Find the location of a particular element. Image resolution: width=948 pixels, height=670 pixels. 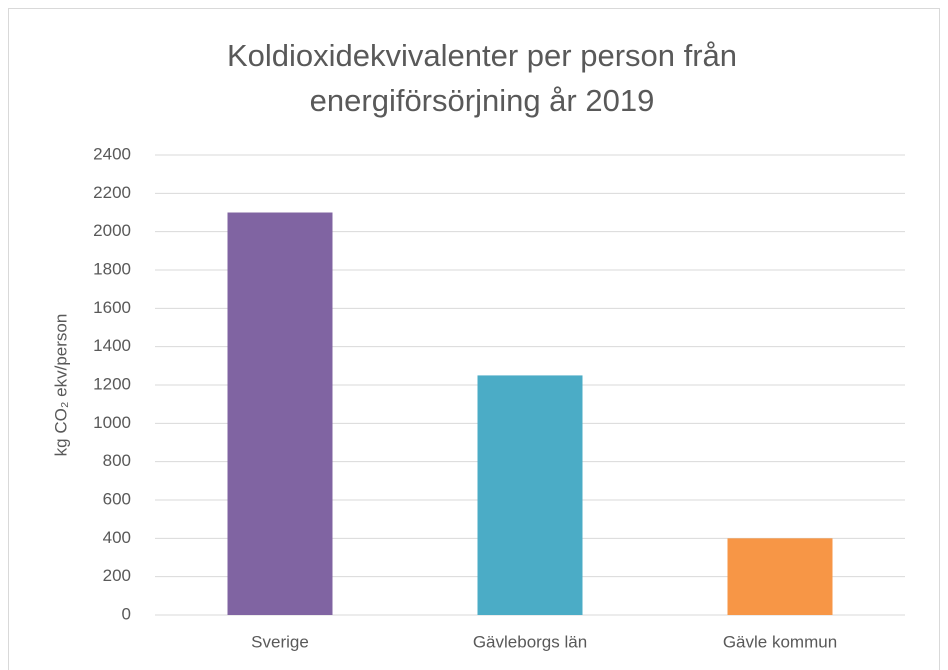

y-tick-label: 200 is located at coordinates (117, 575).